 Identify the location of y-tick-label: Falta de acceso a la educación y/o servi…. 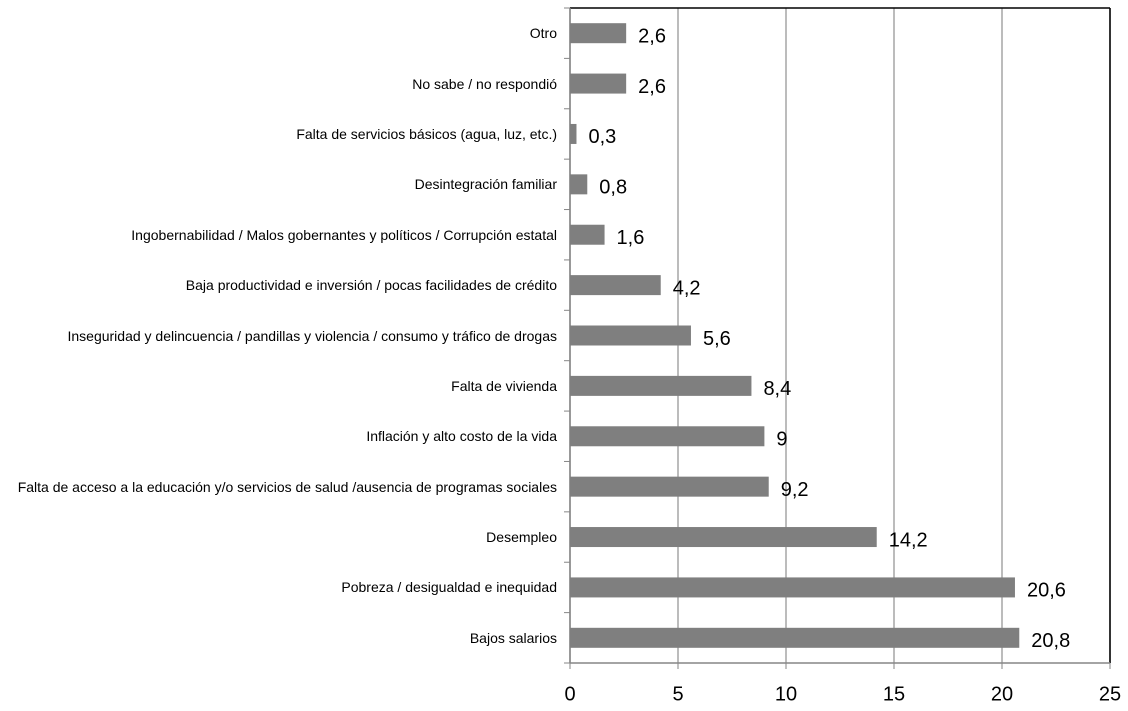
(287, 486).